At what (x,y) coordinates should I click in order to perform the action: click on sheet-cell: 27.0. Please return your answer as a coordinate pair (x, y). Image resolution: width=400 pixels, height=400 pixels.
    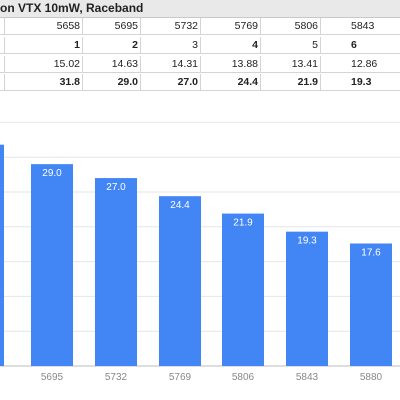
    Looking at the image, I should click on (170, 82).